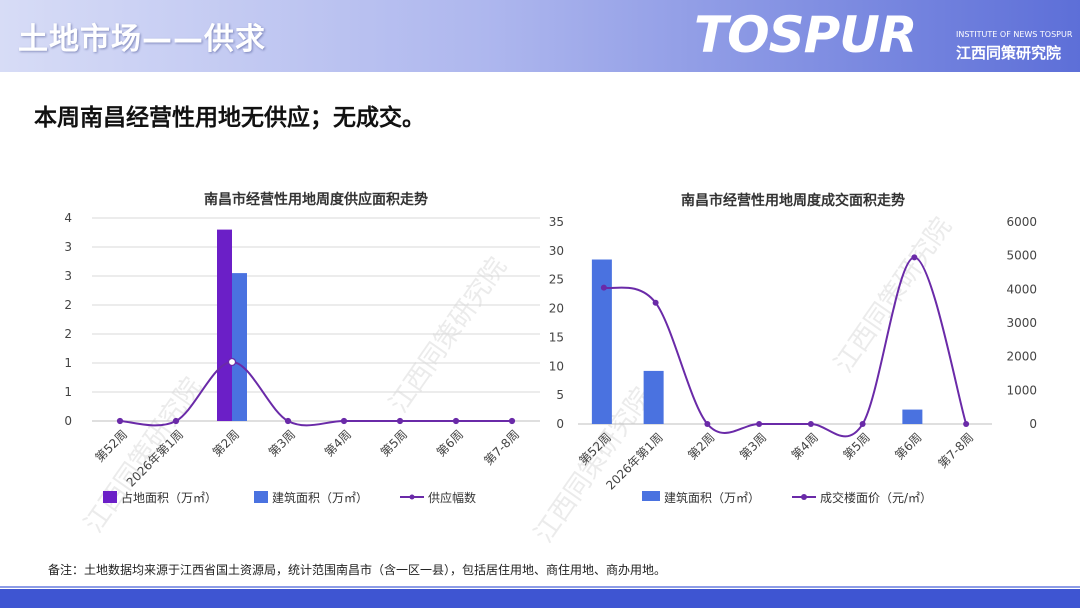  Describe the element at coordinates (229, 118) in the screenshot. I see `headline: 本周南昌经营性用地无供应；无成交。` at that location.